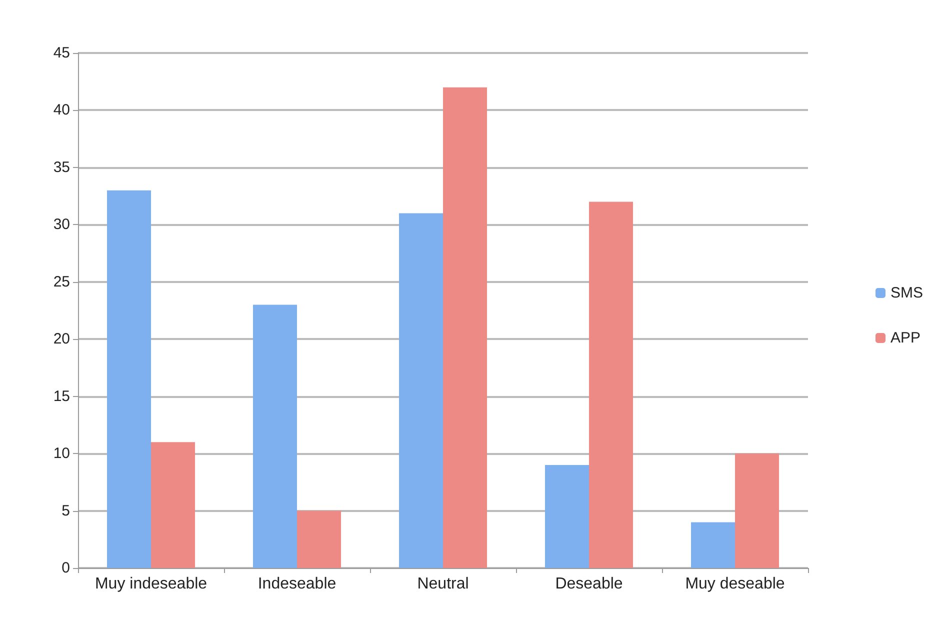  What do you see at coordinates (61, 53) in the screenshot?
I see `y-tick-label: 45` at bounding box center [61, 53].